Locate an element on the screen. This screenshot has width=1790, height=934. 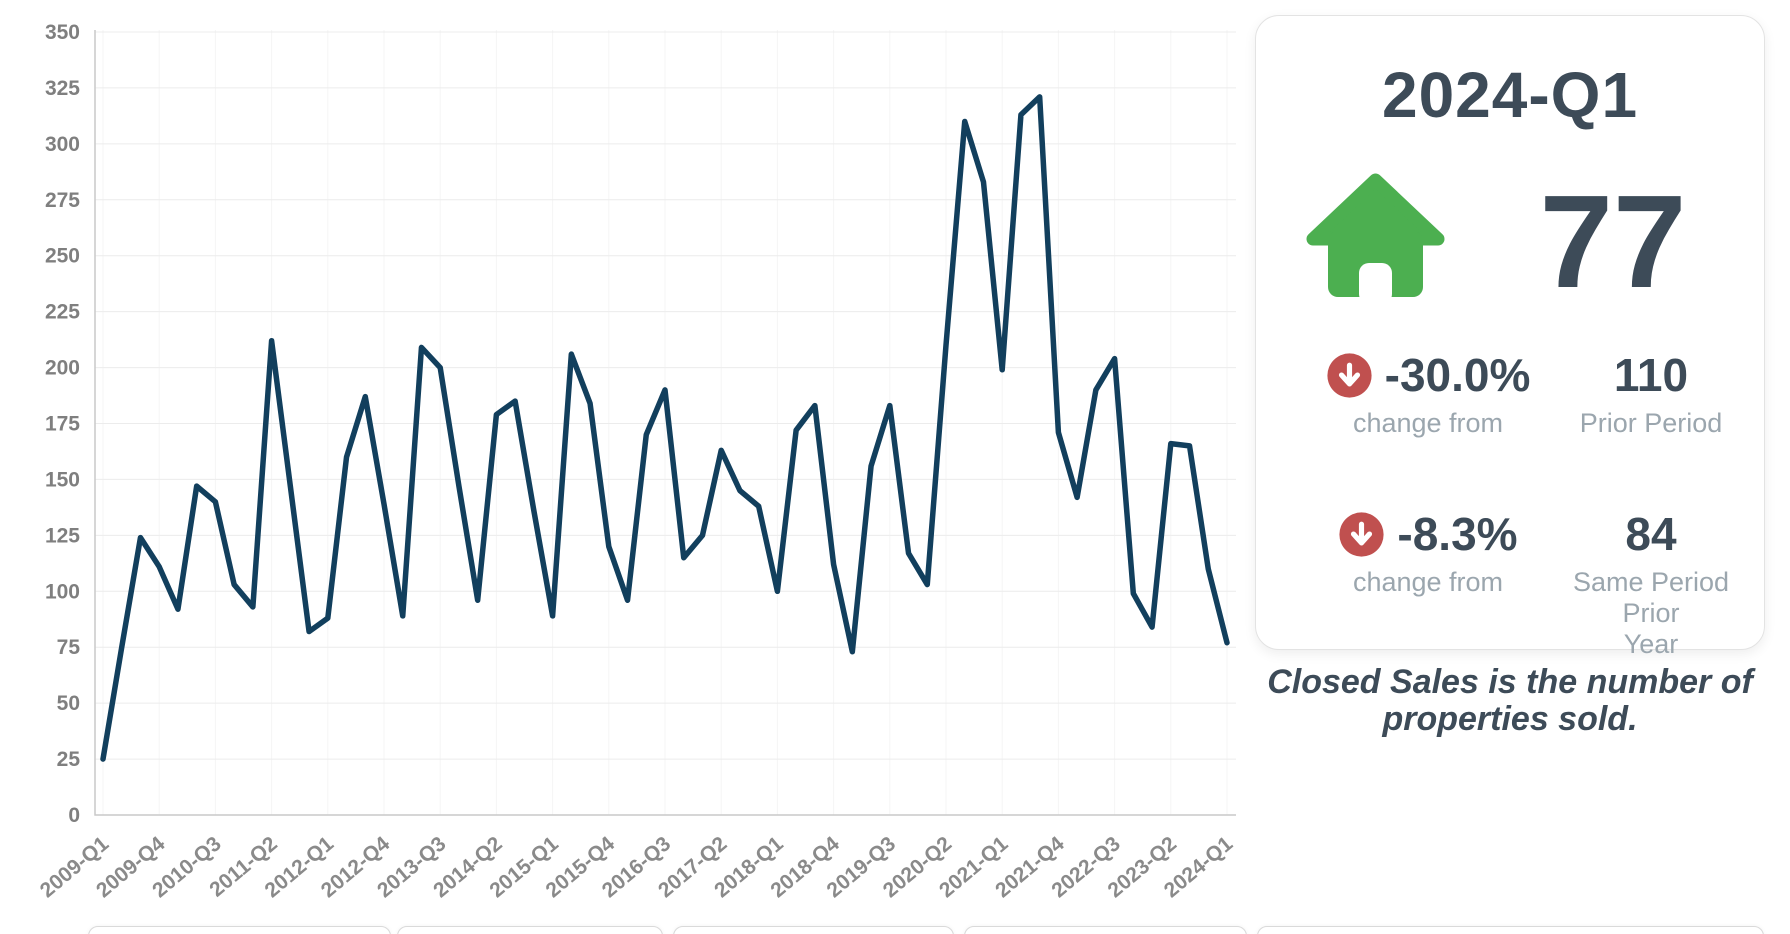
svg-text: 350 is located at coordinates (62, 32).